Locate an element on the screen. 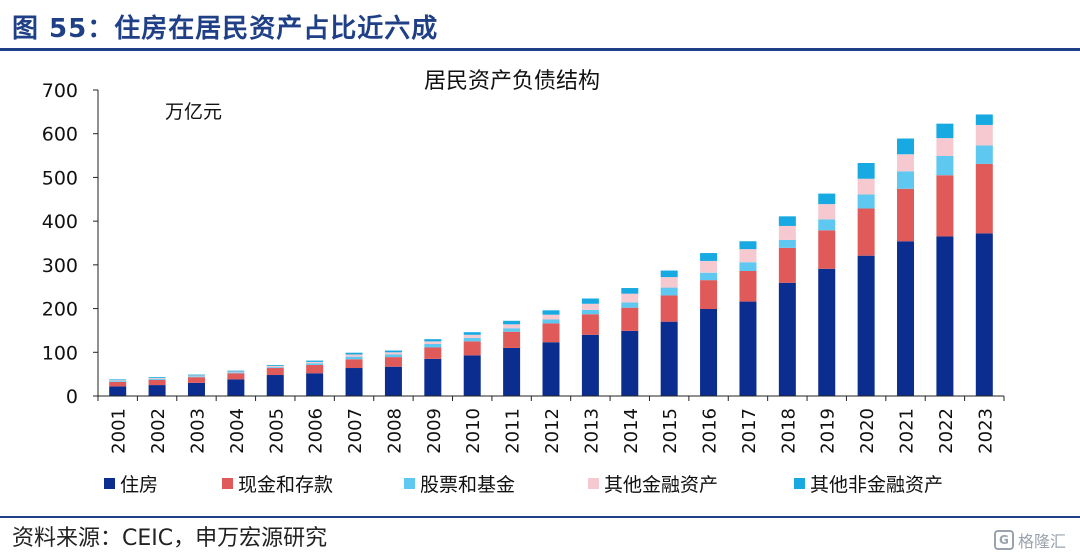 This screenshot has width=1080, height=556. x-tick-label: 2011 is located at coordinates (513, 431).